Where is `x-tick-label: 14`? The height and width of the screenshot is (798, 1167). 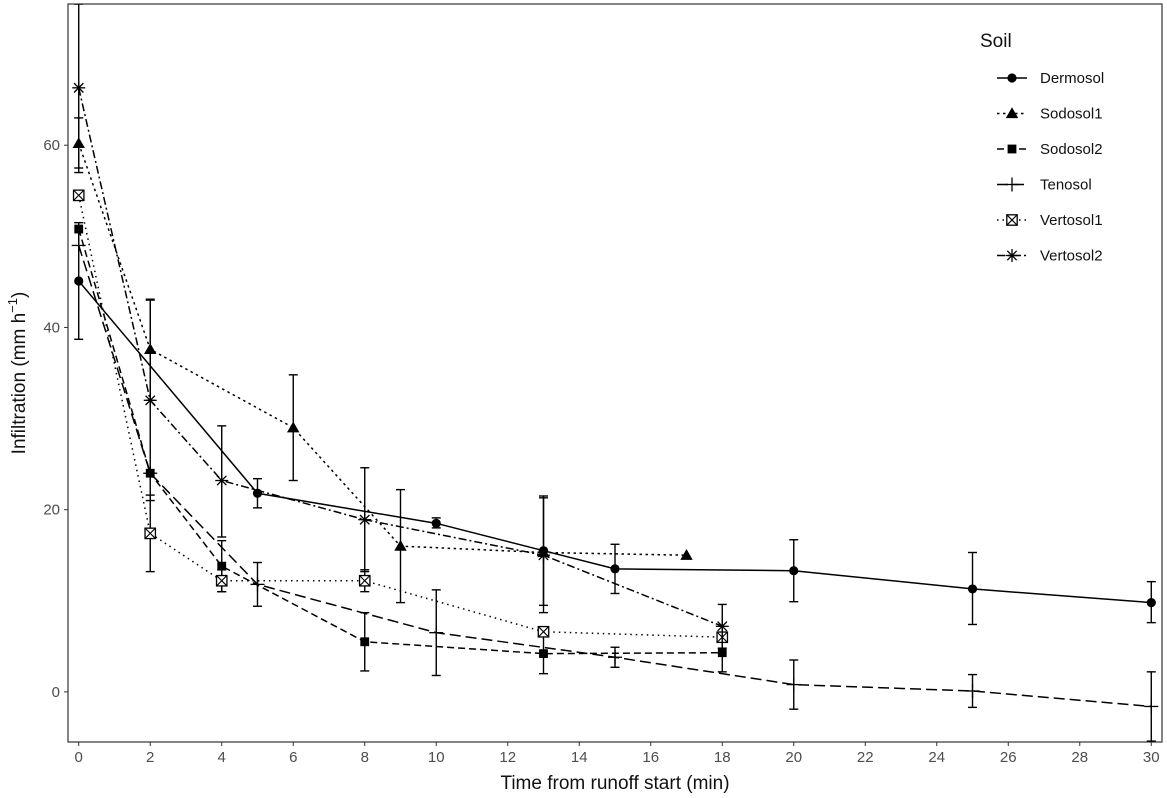
x-tick-label: 14 is located at coordinates (579, 757).